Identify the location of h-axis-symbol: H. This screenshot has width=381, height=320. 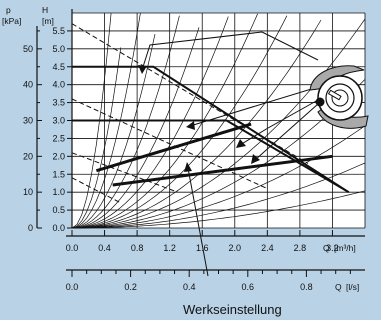
(45, 10).